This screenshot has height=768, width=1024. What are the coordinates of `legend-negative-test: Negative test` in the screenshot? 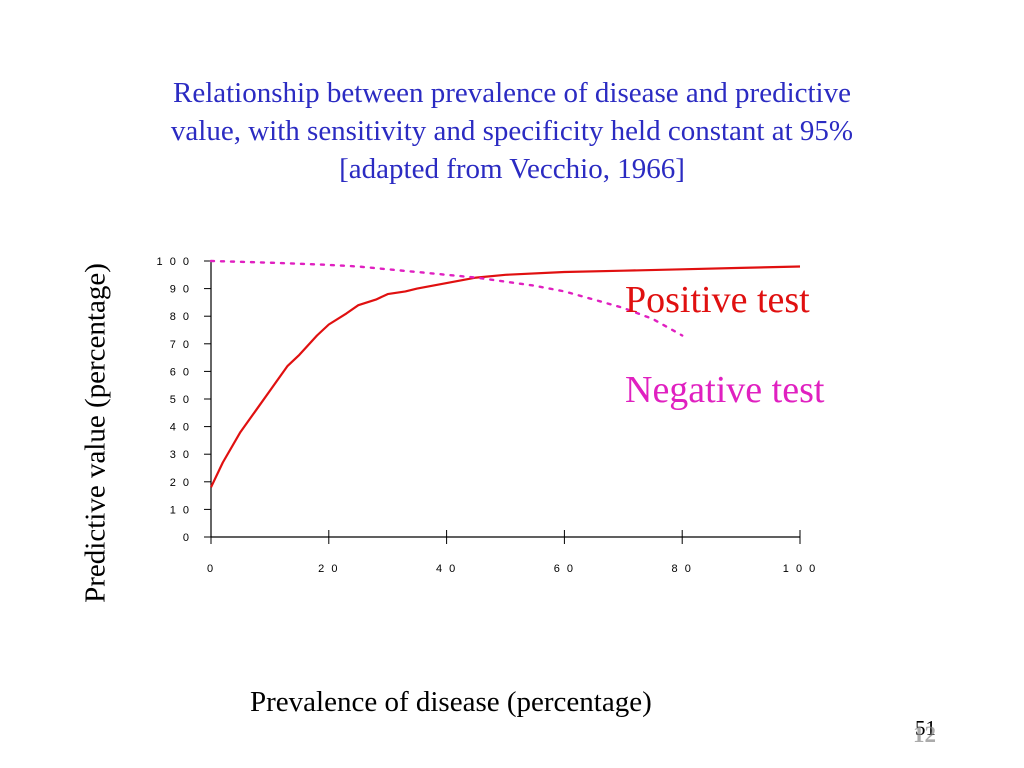 It's located at (725, 390).